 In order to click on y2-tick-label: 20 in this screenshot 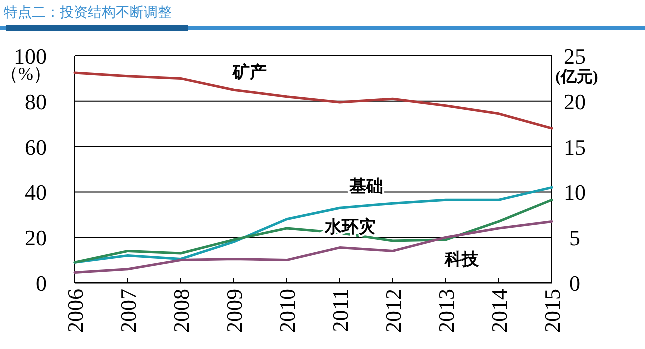, I will do `click(575, 101)`.